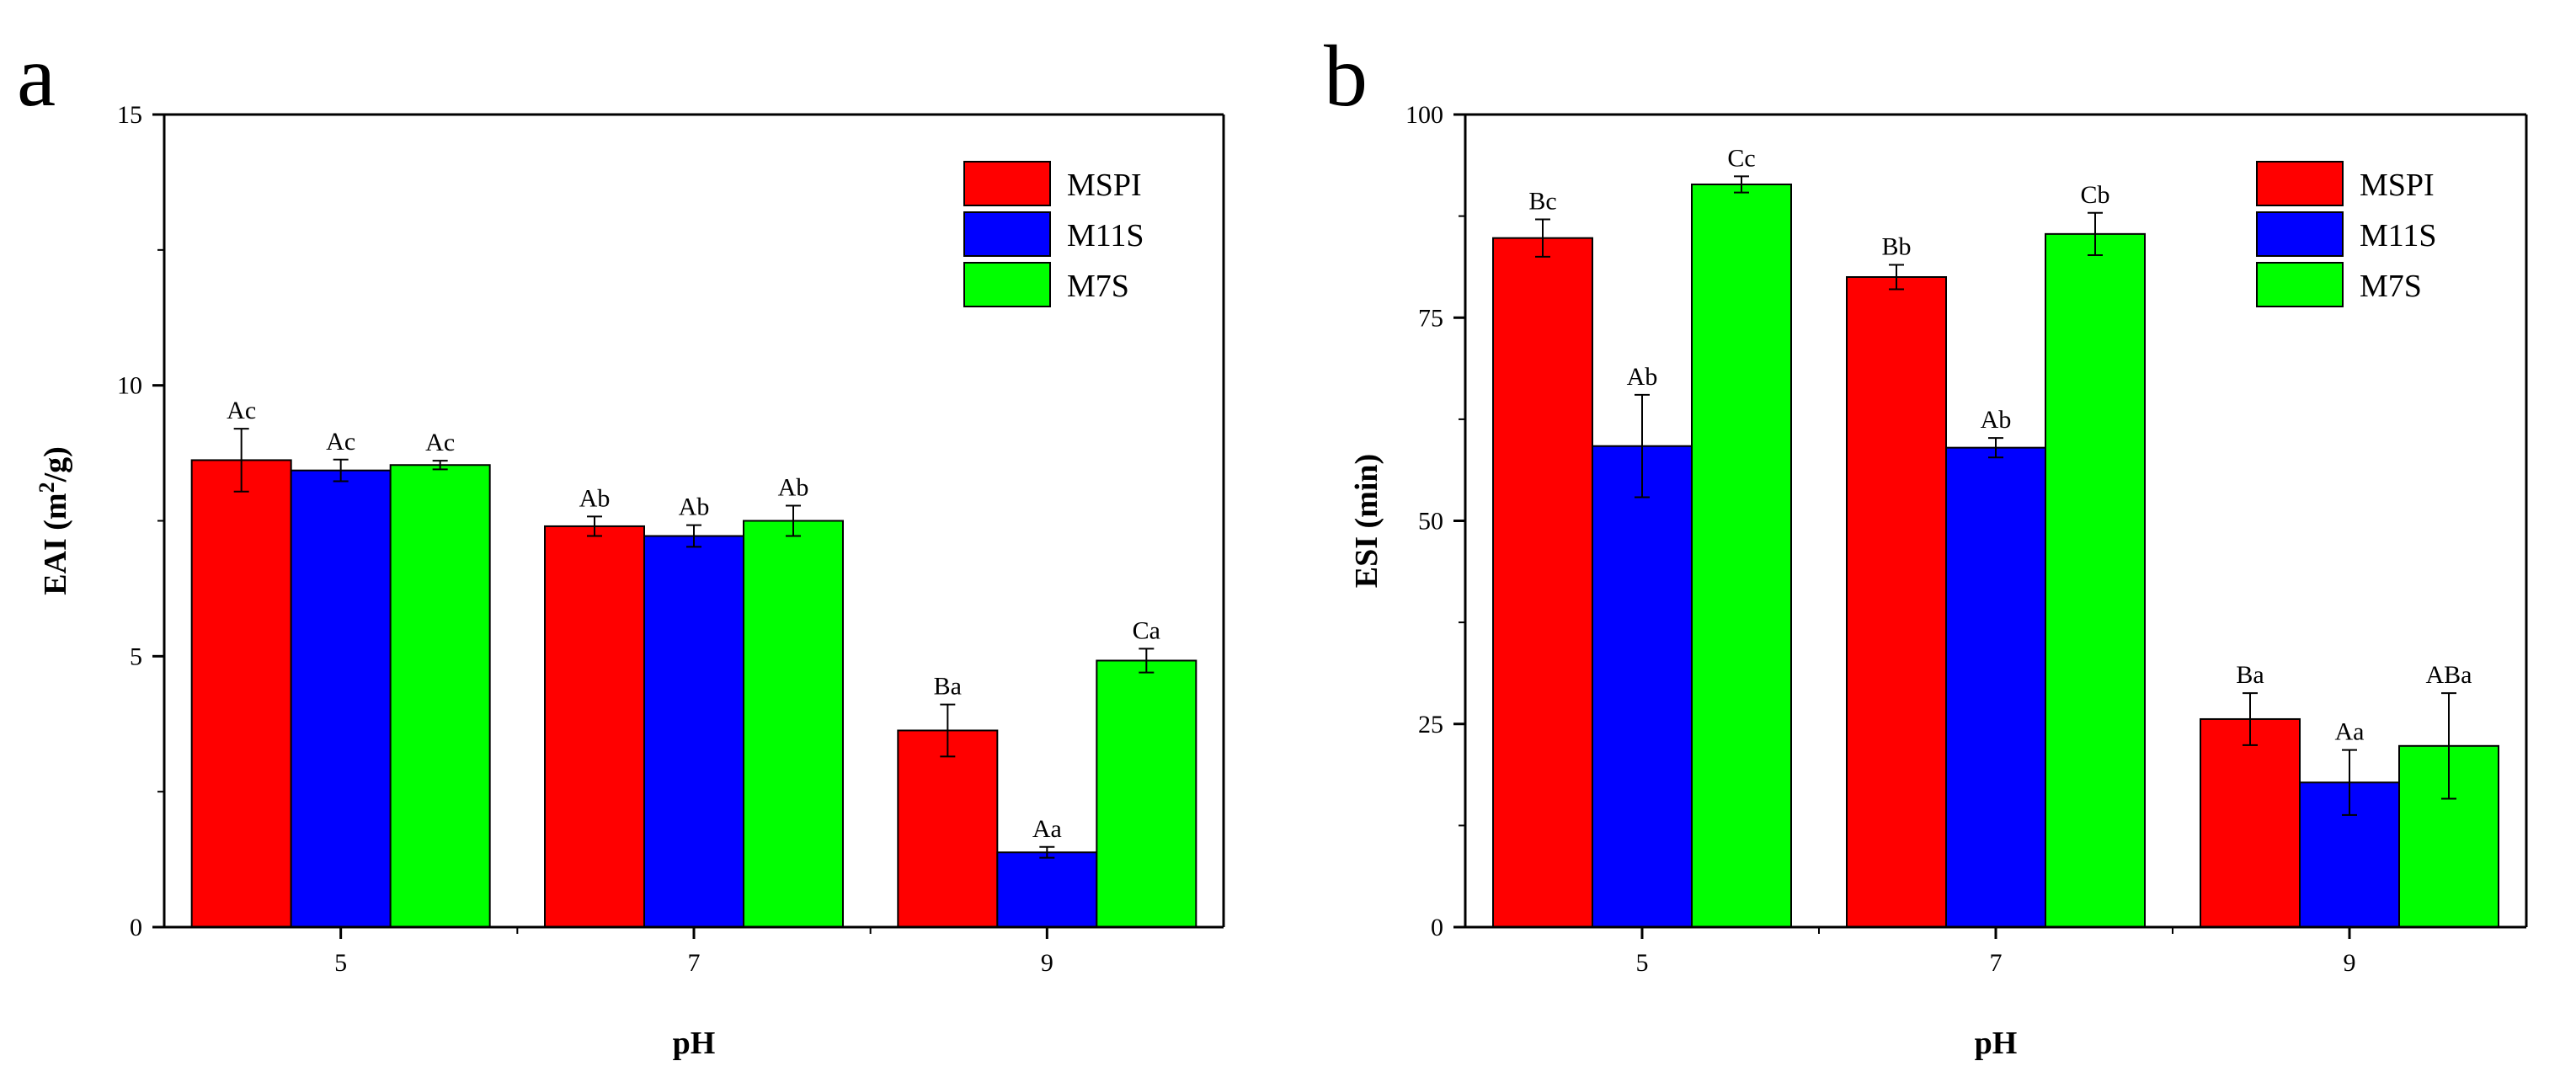  What do you see at coordinates (1896, 247) in the screenshot?
I see `significance-label: Bb` at bounding box center [1896, 247].